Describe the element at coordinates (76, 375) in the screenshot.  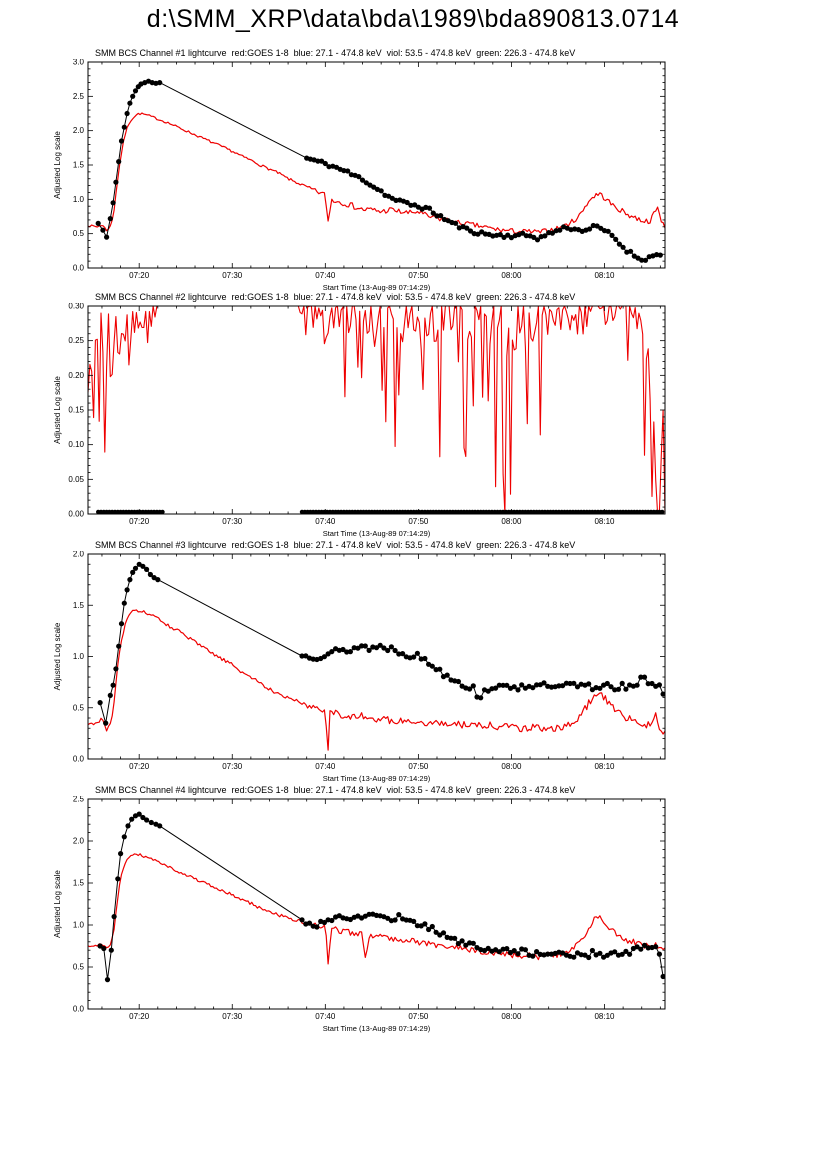
I see `svg-text: 0.20` at that location.